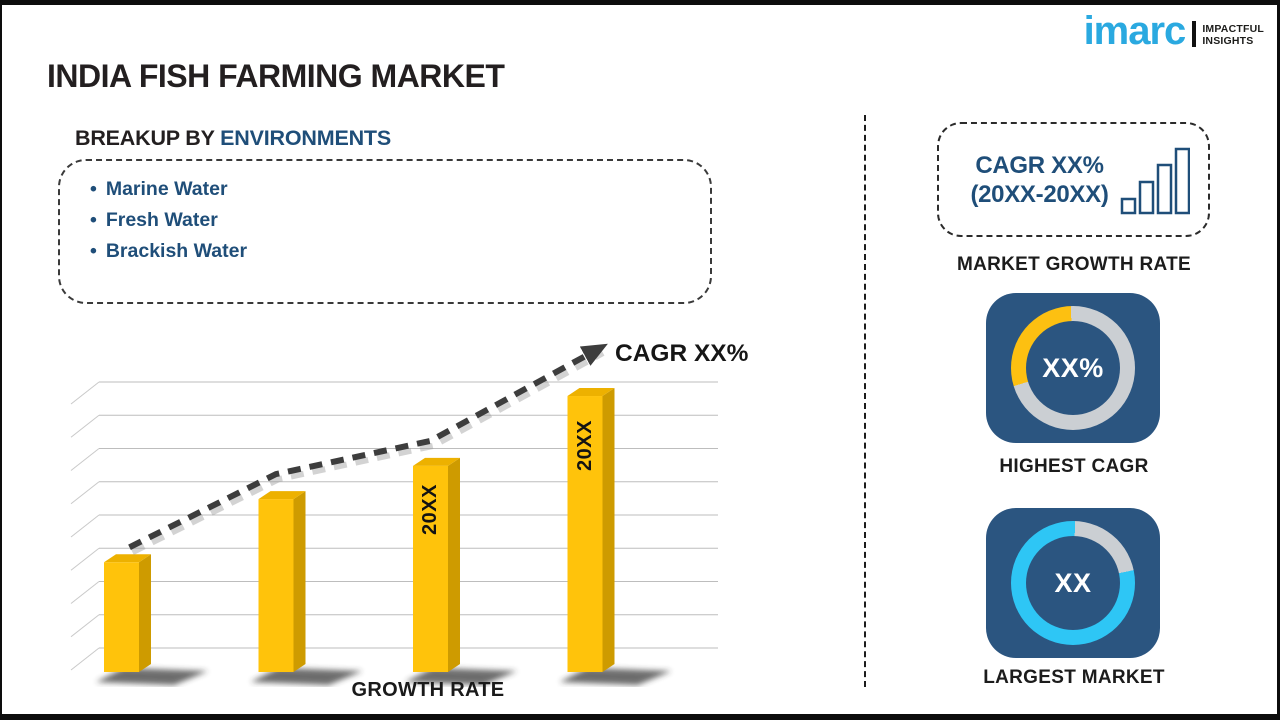  What do you see at coordinates (1074, 677) in the screenshot?
I see `largest-market-caption: LARGEST MARKET` at bounding box center [1074, 677].